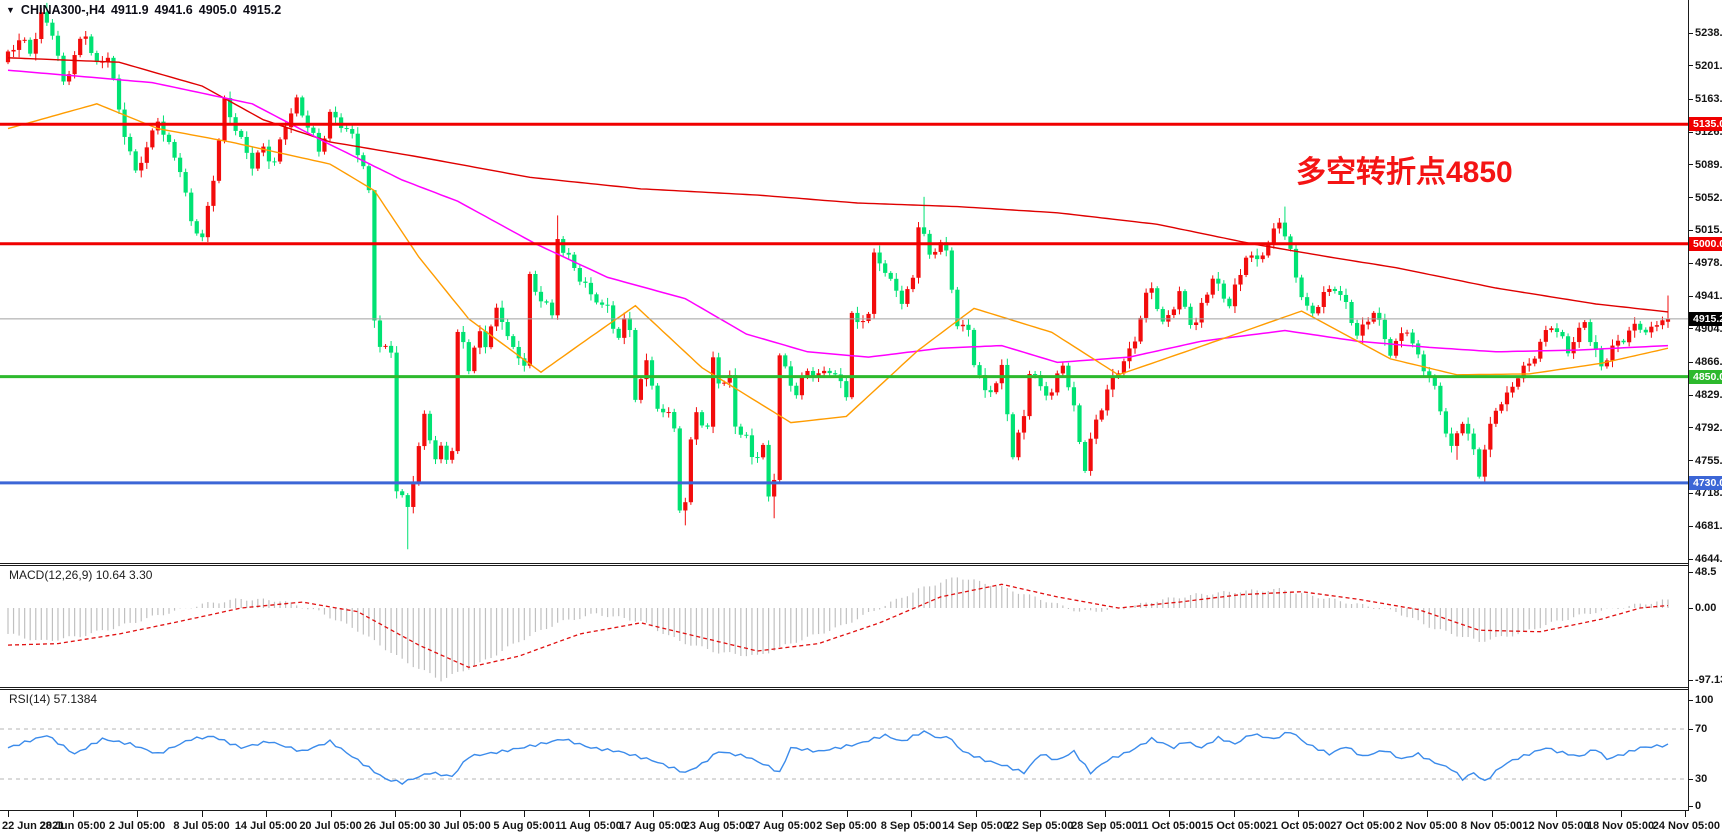 The image size is (1722, 838). Describe the element at coordinates (1705, 482) in the screenshot. I see `price-level-badge: 4730.0` at that location.